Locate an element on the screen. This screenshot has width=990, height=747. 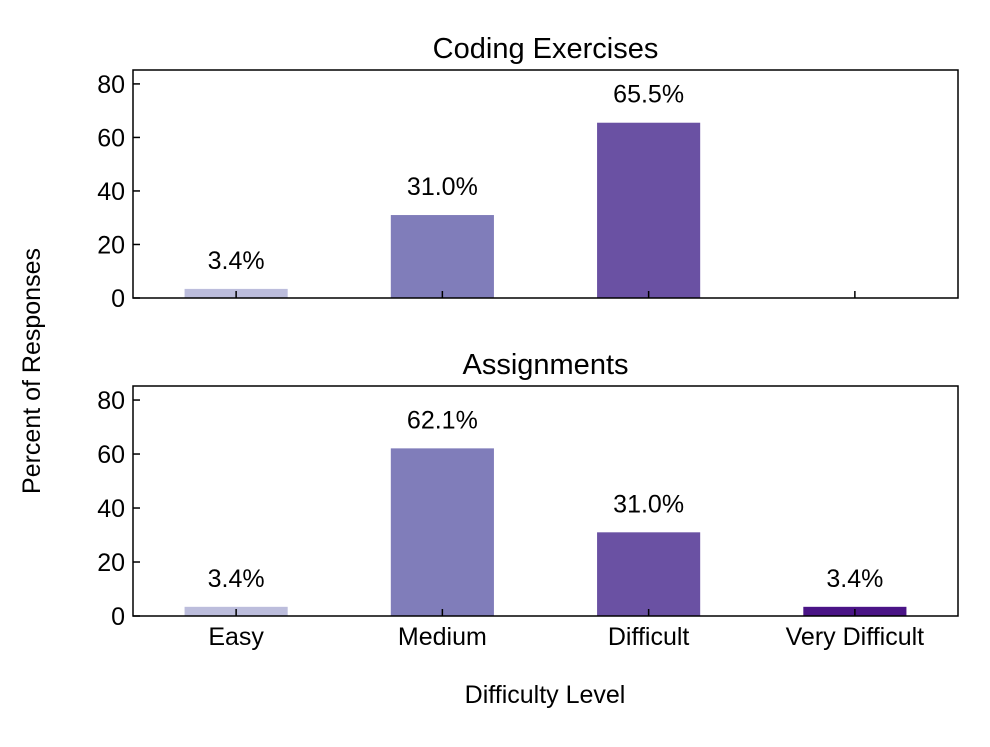
x-tick-label: Medium is located at coordinates (442, 637).